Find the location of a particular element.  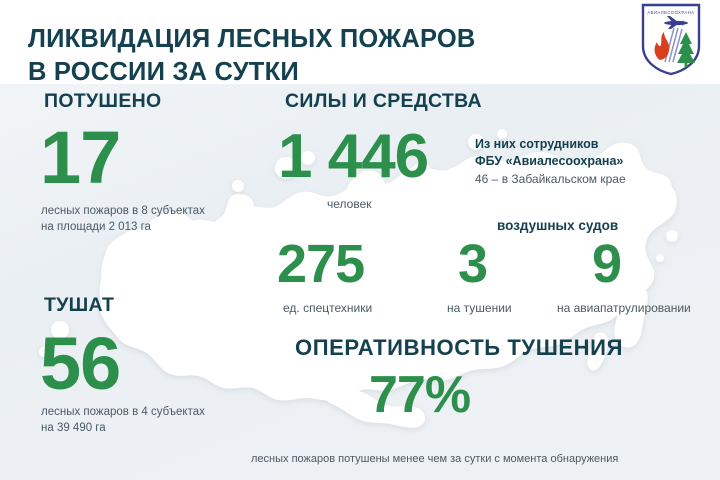

avialesookhrana-note-line-1: Из них сотрудников is located at coordinates (537, 144).